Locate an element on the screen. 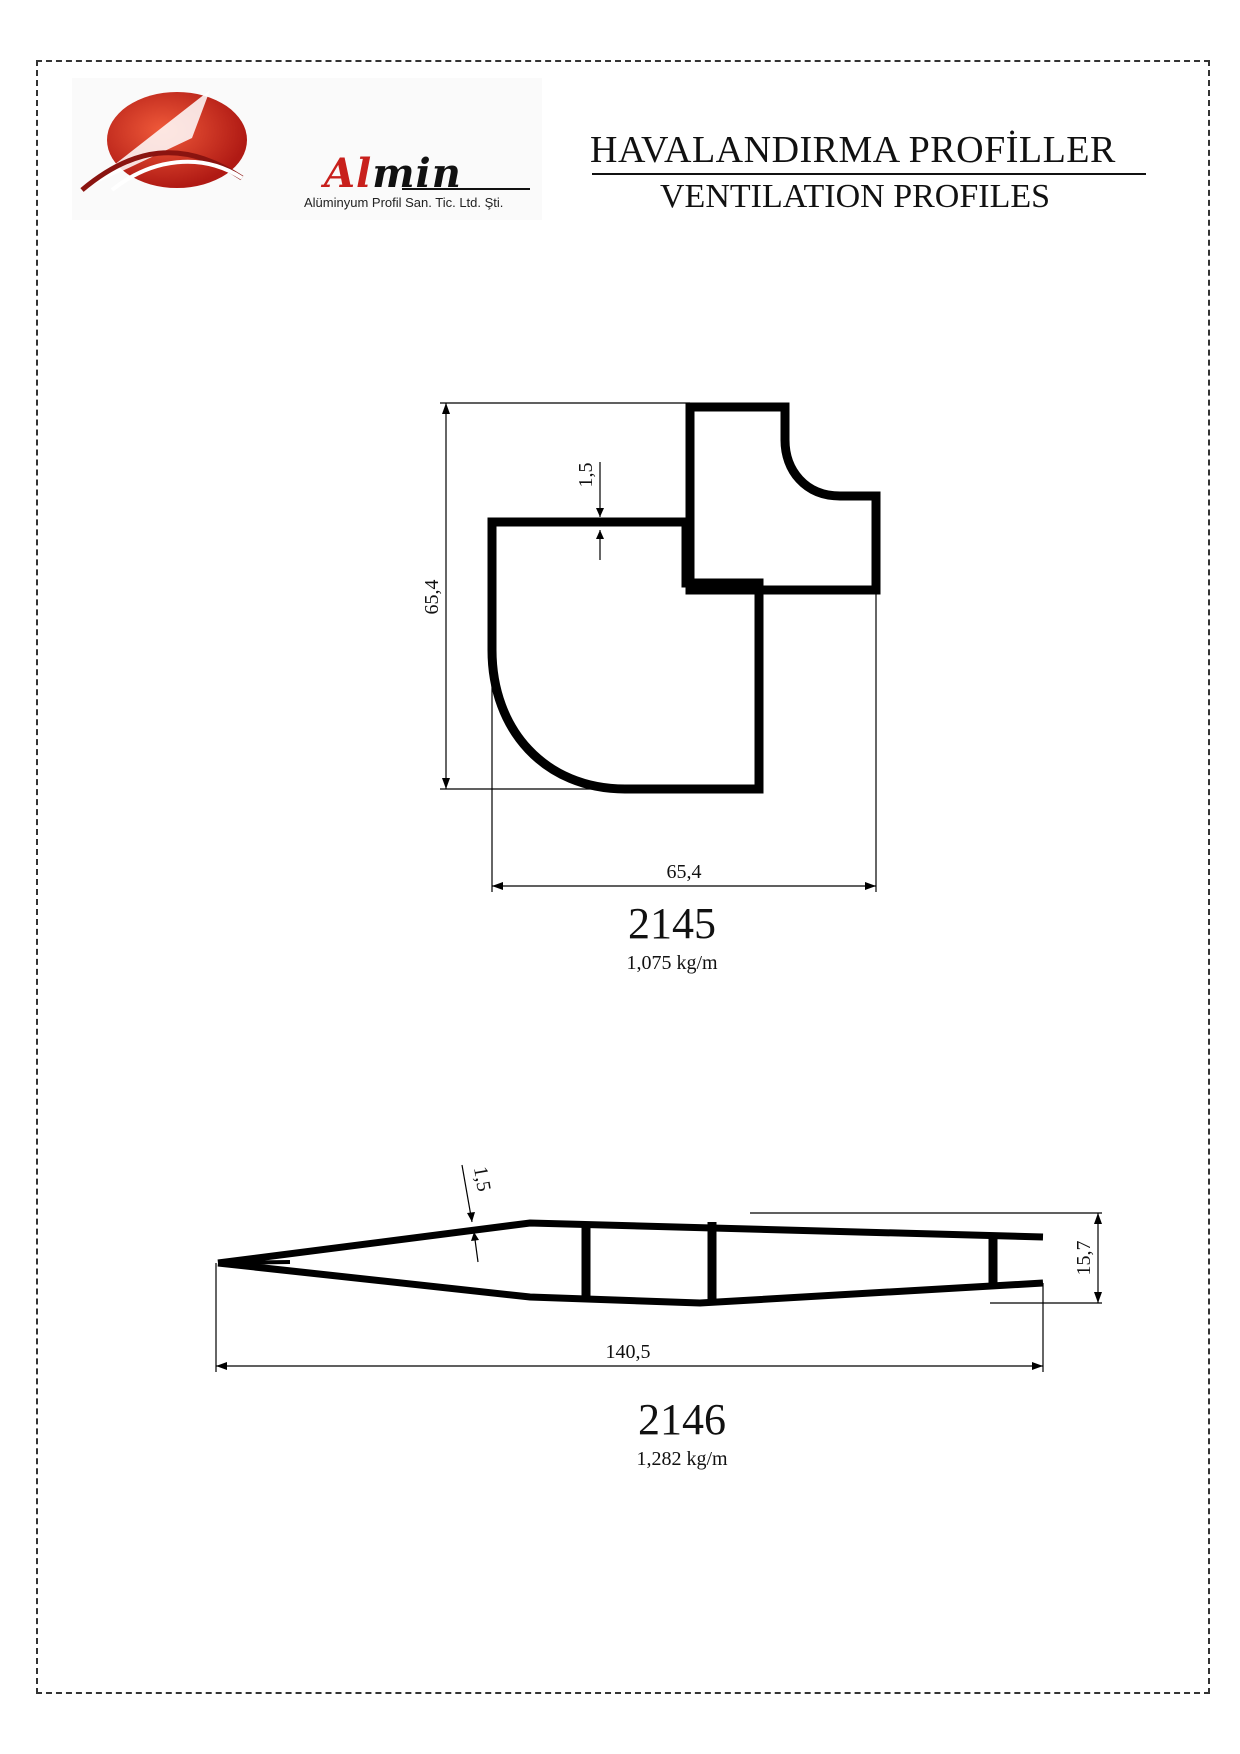  brand-underline is located at coordinates (466, 189).